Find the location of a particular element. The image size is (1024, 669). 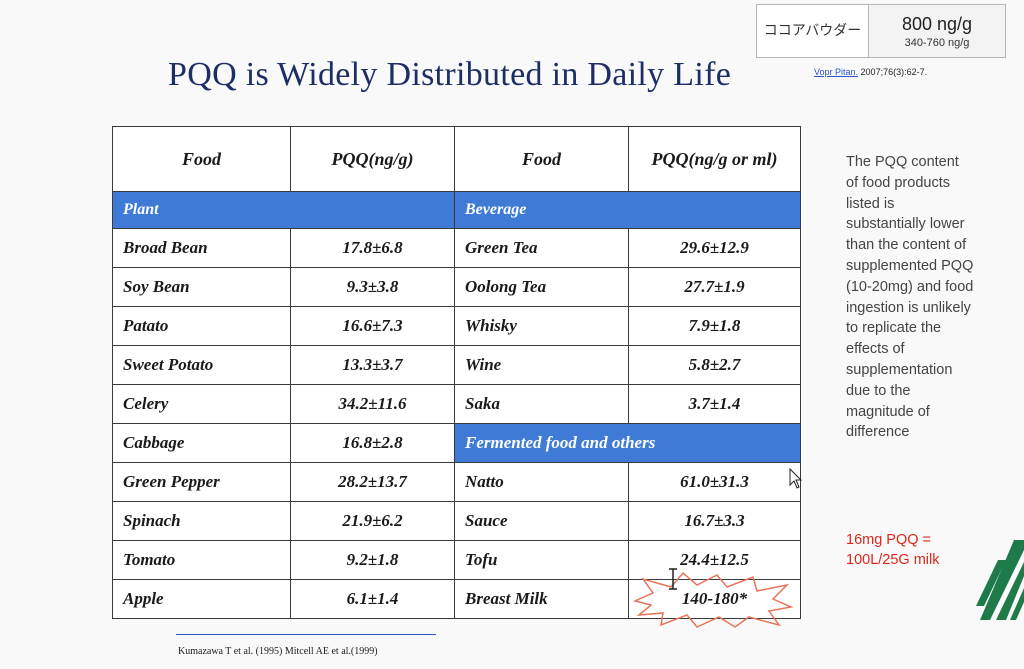

starburst-icon is located at coordinates (713, 599).